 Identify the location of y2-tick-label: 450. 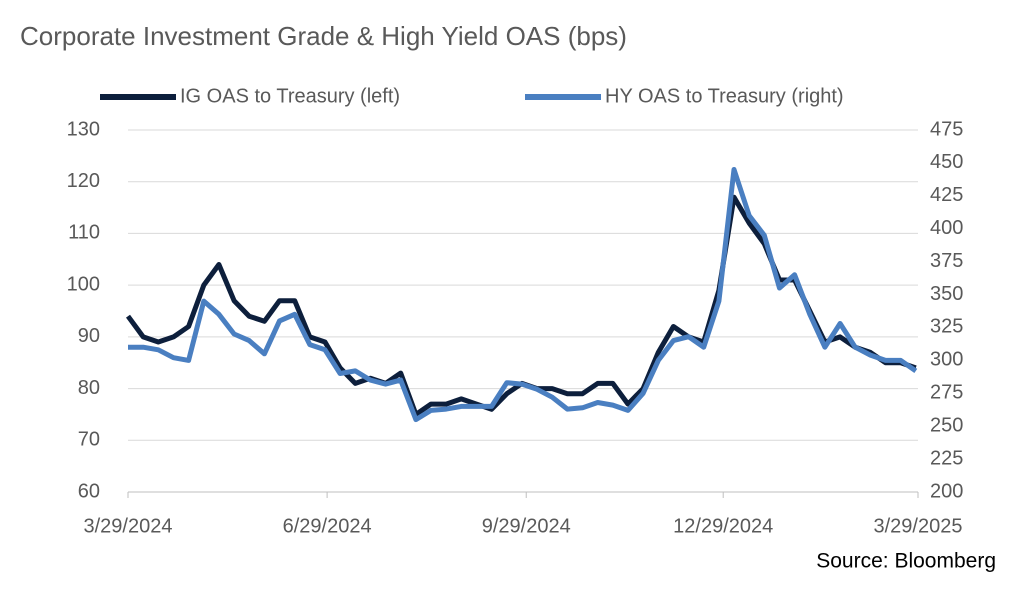
(946, 162).